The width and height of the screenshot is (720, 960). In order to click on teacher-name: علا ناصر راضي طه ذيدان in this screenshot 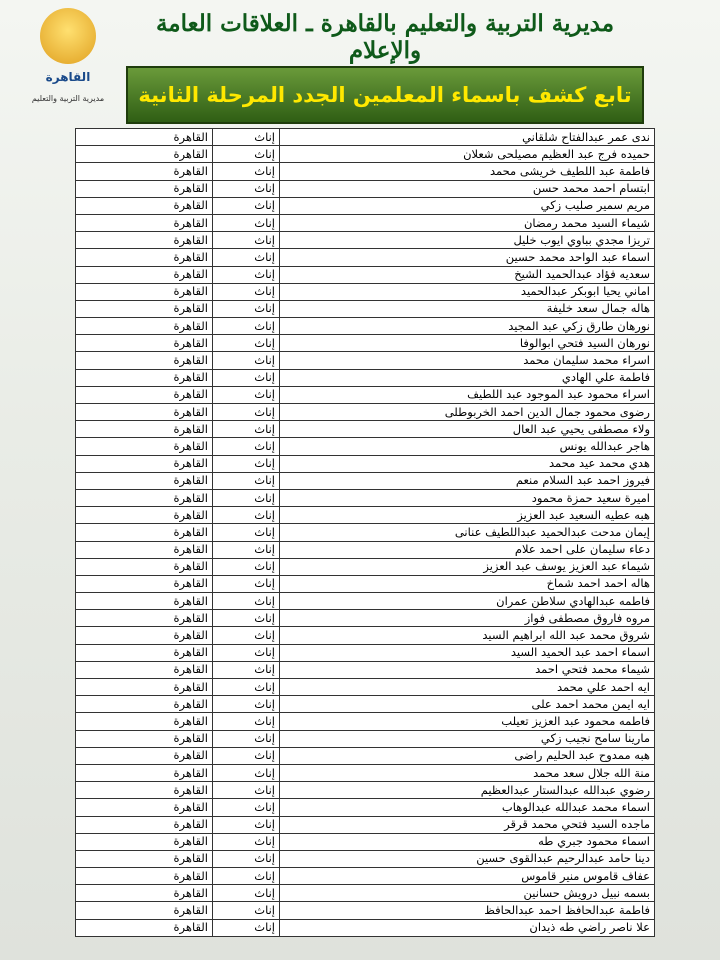, I will do `click(467, 927)`.